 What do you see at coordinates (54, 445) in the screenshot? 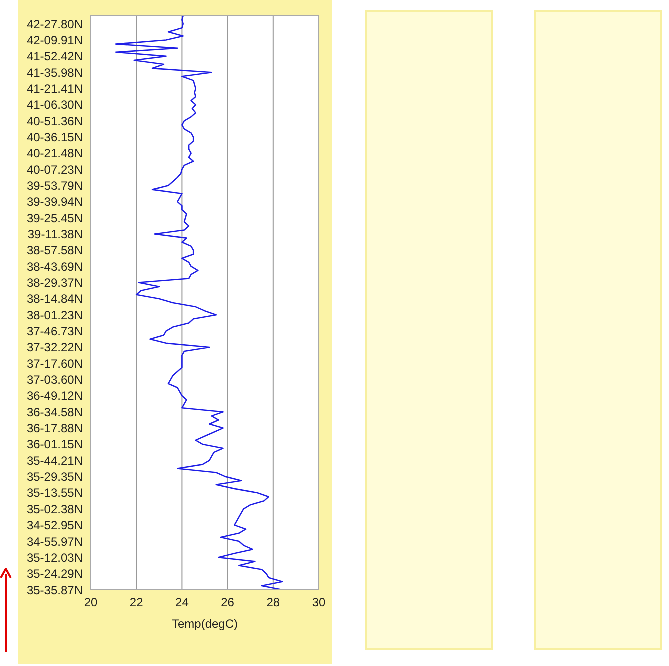
I see `y-tick-label: 36-01.15N` at bounding box center [54, 445].